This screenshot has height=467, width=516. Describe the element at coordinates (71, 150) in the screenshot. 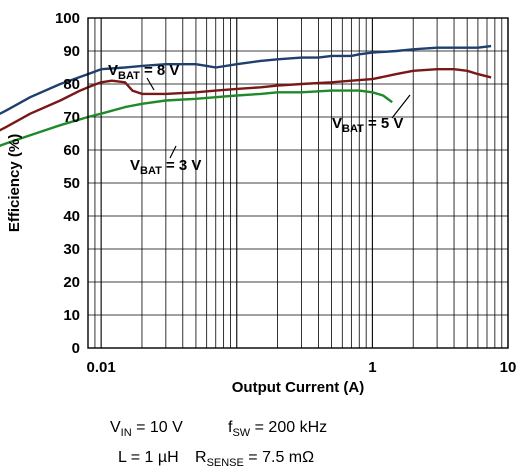

I see `y-tick-label: 60` at that location.